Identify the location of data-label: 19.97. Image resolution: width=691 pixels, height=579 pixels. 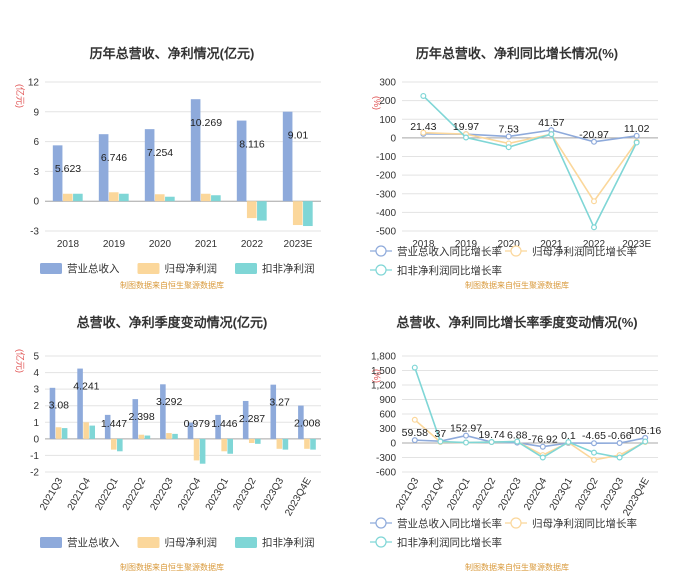
(466, 127).